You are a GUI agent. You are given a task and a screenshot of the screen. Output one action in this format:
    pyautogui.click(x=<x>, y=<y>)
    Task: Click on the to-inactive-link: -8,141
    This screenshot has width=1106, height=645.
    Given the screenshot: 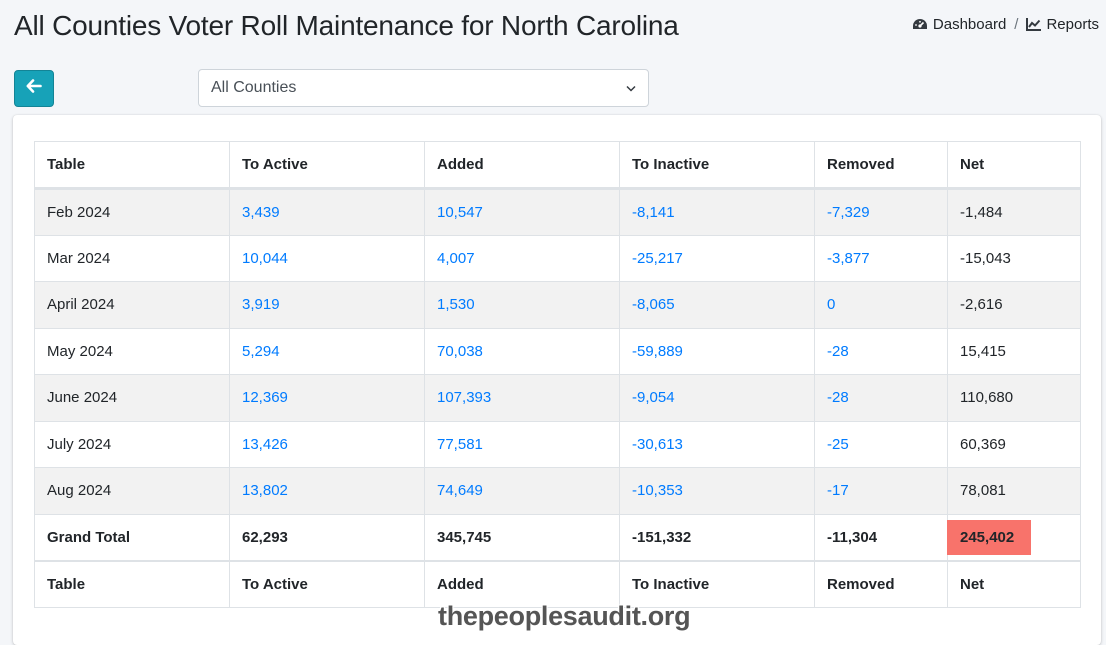 What is the action you would take?
    pyautogui.click(x=653, y=212)
    